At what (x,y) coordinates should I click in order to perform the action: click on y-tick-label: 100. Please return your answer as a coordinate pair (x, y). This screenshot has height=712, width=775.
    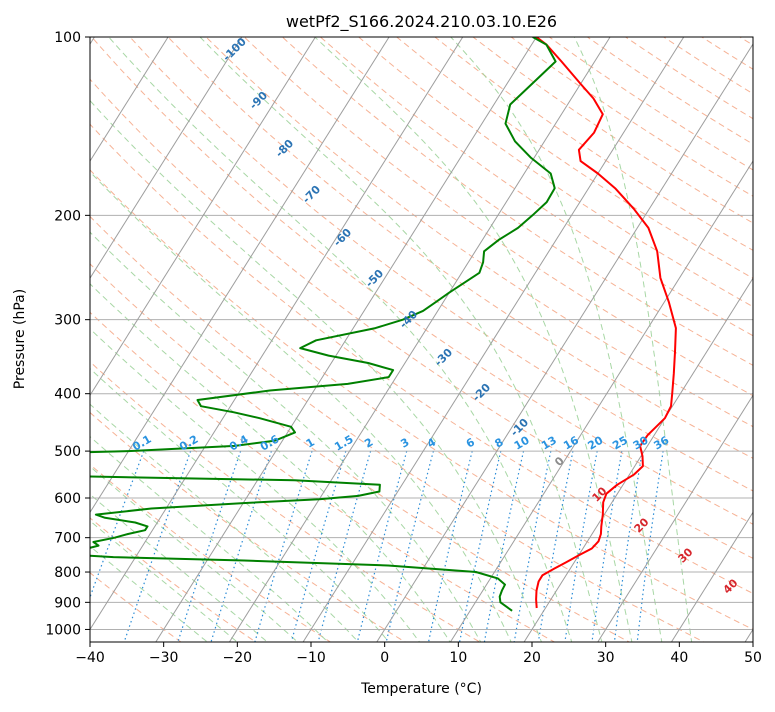
    Looking at the image, I should click on (67, 38).